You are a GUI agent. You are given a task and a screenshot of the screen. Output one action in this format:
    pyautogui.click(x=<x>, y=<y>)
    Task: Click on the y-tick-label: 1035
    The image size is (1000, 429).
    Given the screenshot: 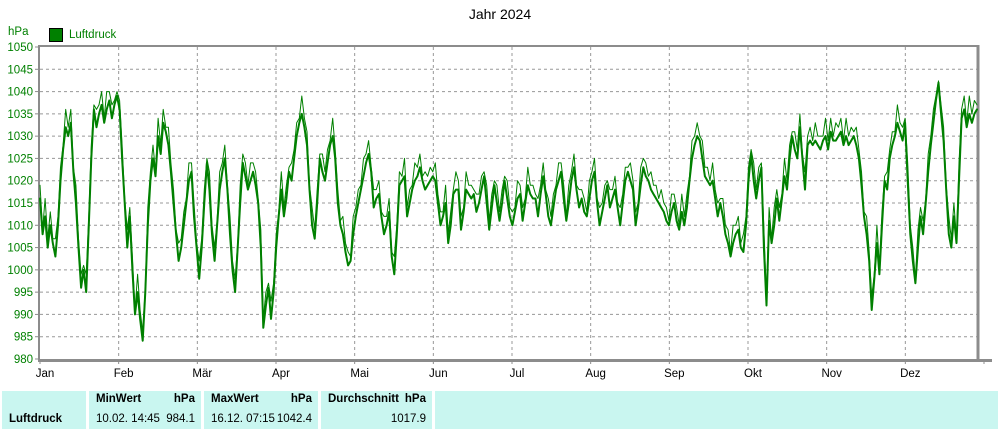 What is the action you would take?
    pyautogui.click(x=20, y=115)
    